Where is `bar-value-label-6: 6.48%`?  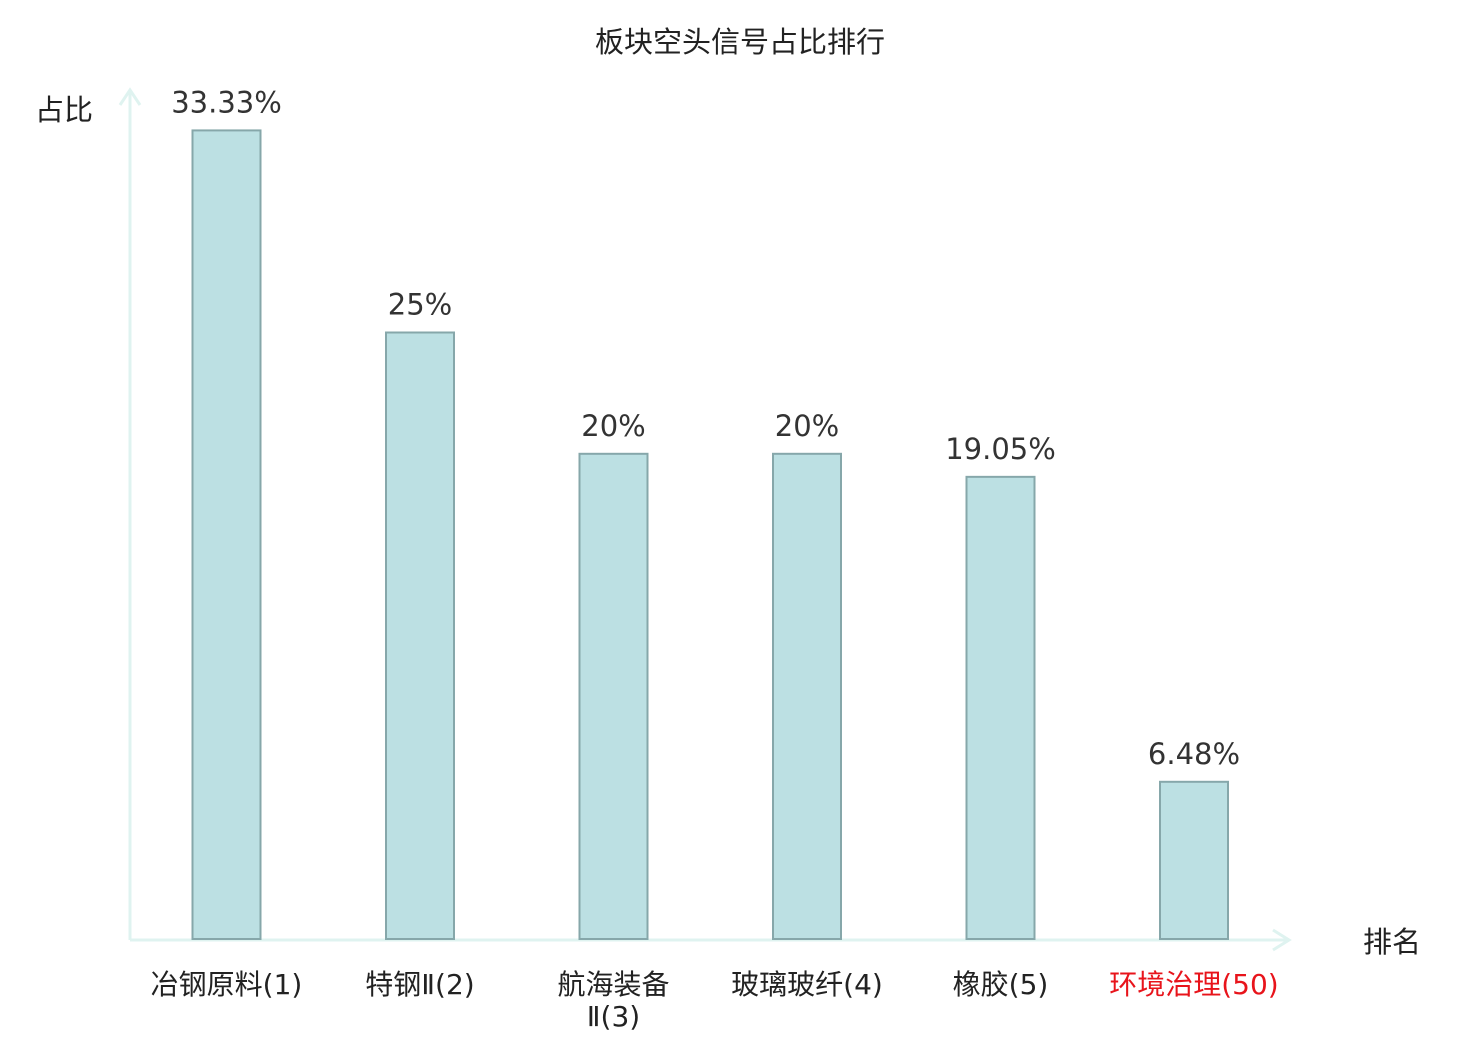 bar-value-label-6: 6.48% is located at coordinates (1194, 754).